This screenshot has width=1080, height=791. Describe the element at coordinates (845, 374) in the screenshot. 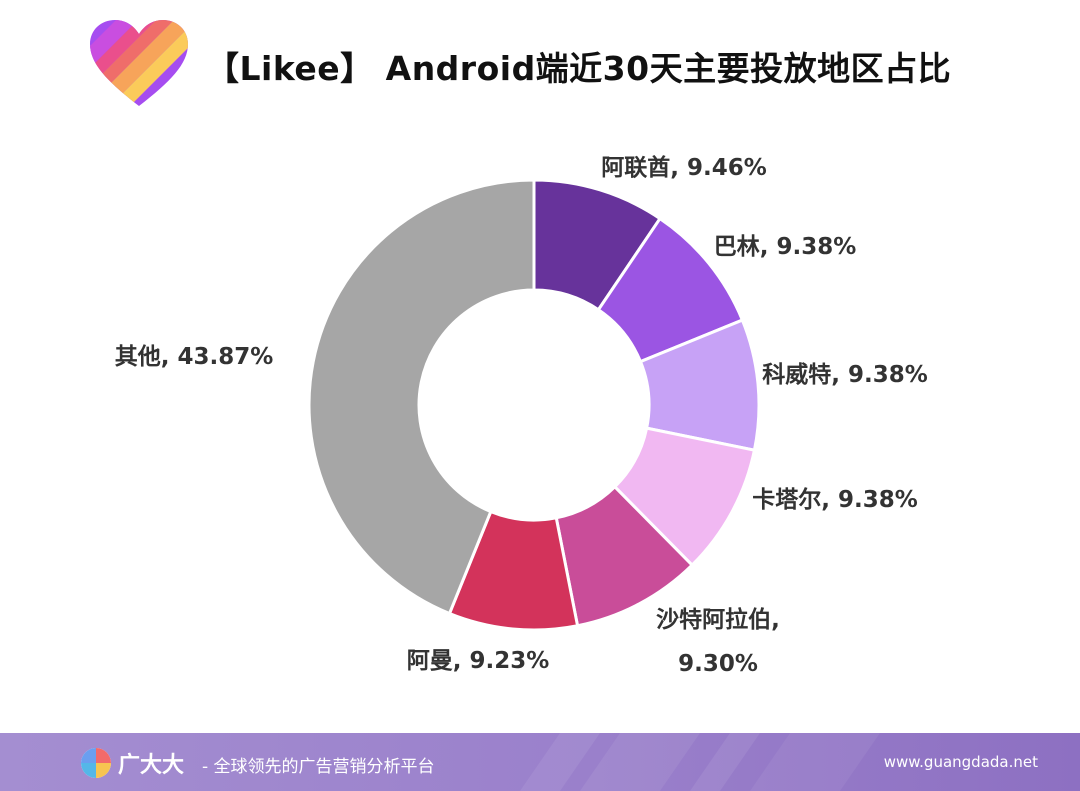

I see `data-label-科威特: 科威特, 9.38%` at that location.